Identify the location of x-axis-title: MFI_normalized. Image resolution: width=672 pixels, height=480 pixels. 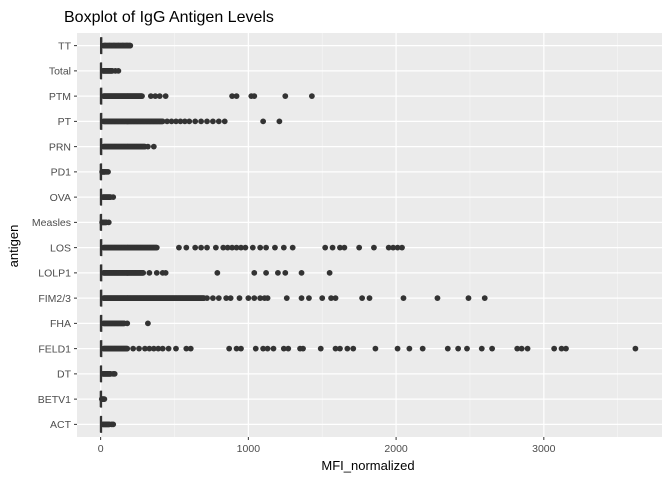
(367, 465).